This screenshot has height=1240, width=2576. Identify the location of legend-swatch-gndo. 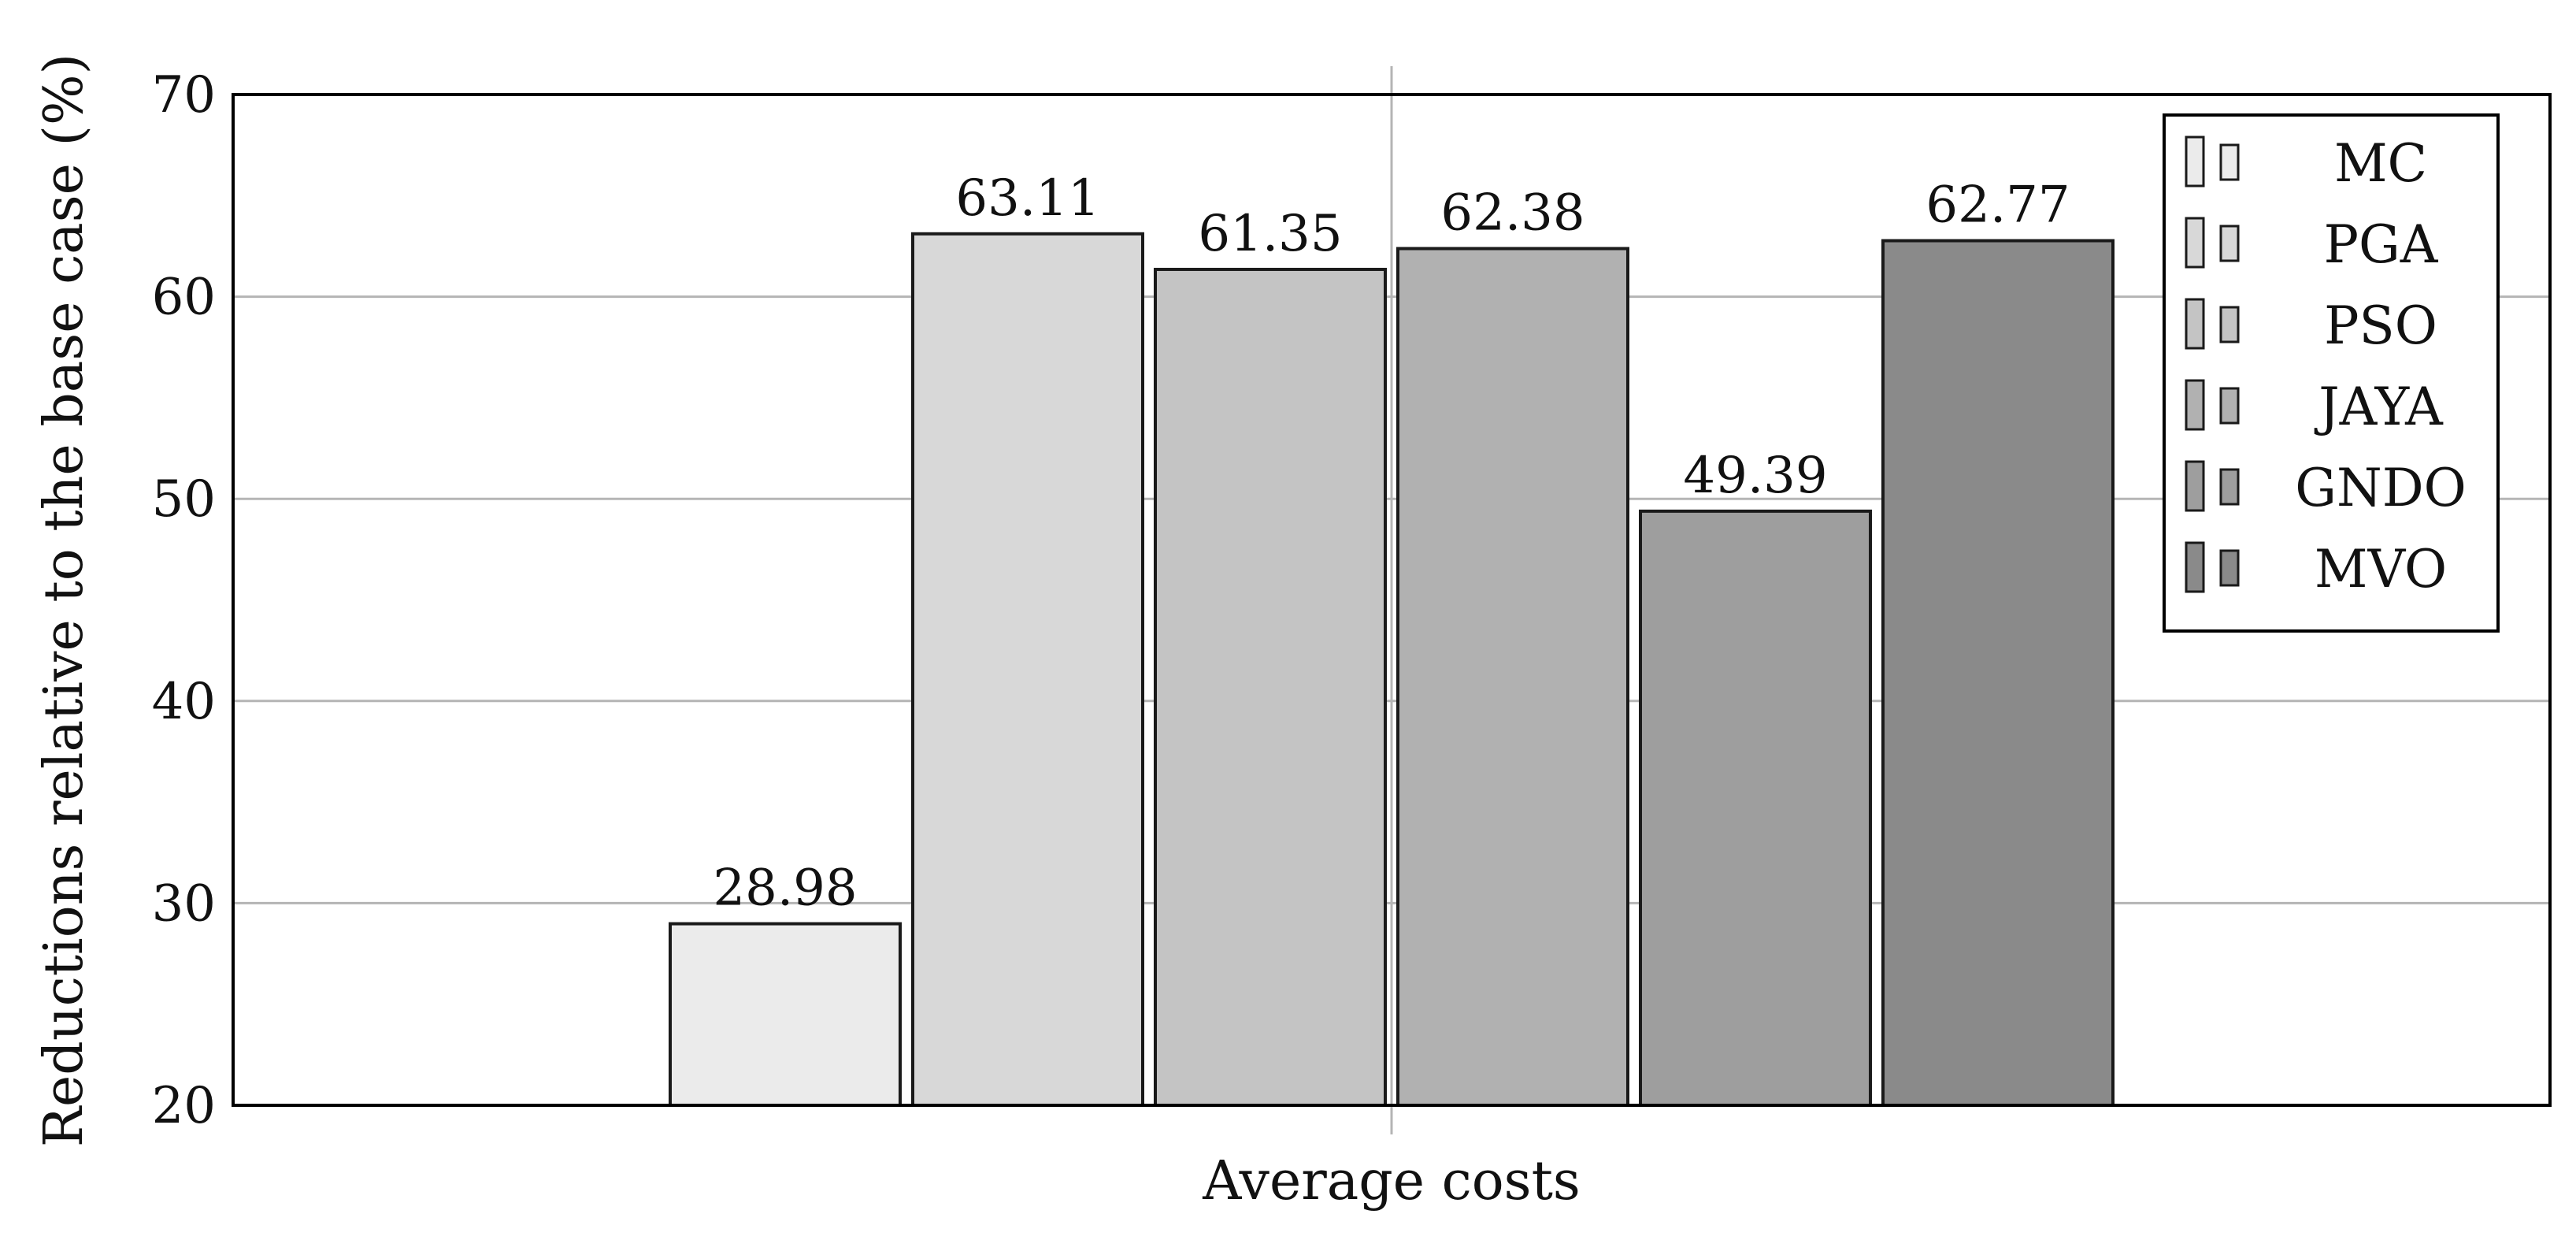
(2195, 486).